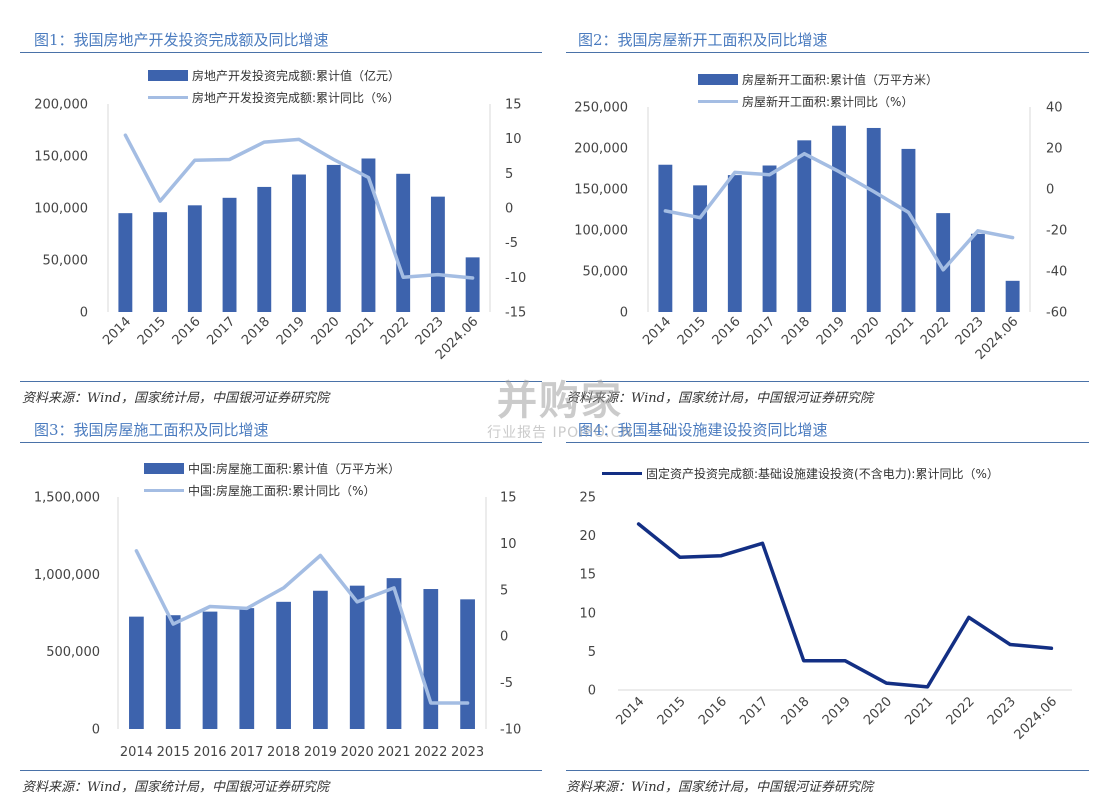 This screenshot has width=1109, height=811. Describe the element at coordinates (281, 442) in the screenshot. I see `chart3-top-rule` at that location.